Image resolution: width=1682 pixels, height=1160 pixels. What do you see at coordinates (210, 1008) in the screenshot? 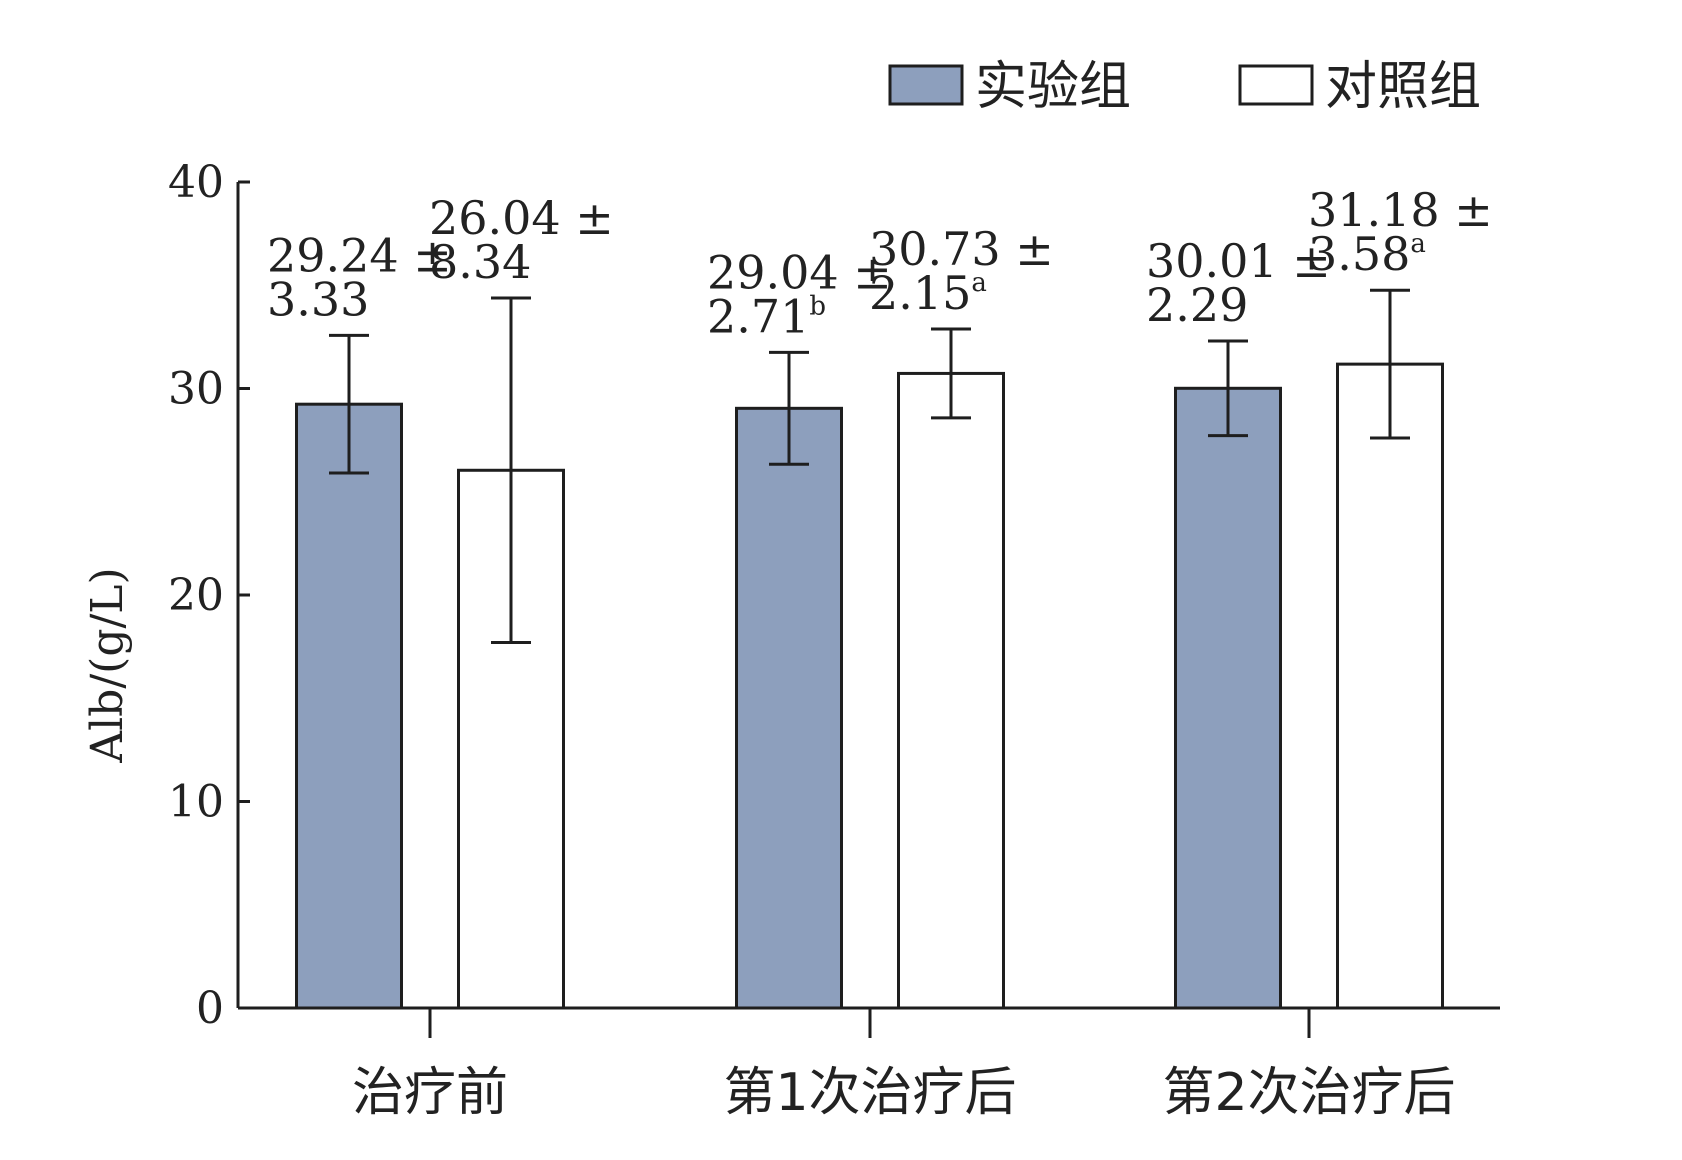
I see `y-tick-label: 0` at bounding box center [210, 1008].